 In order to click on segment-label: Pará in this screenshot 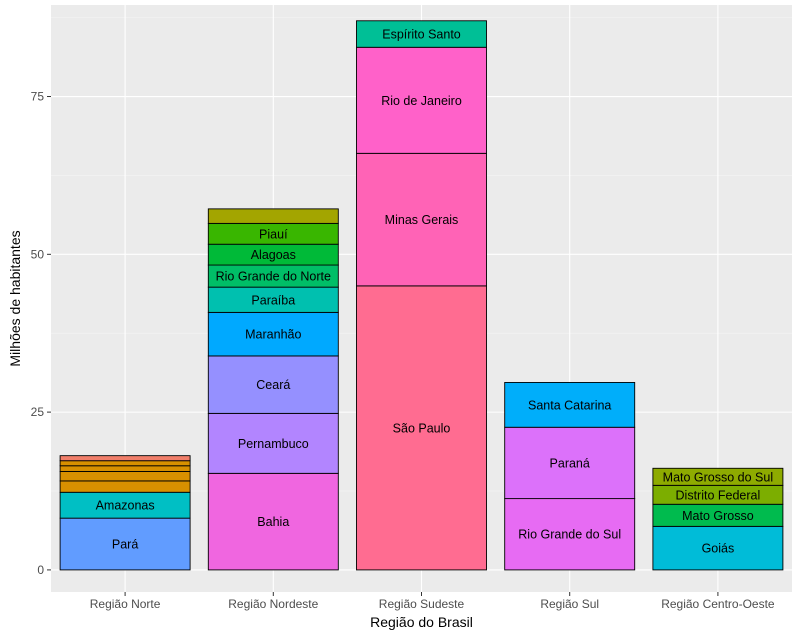, I will do `click(125, 545)`.